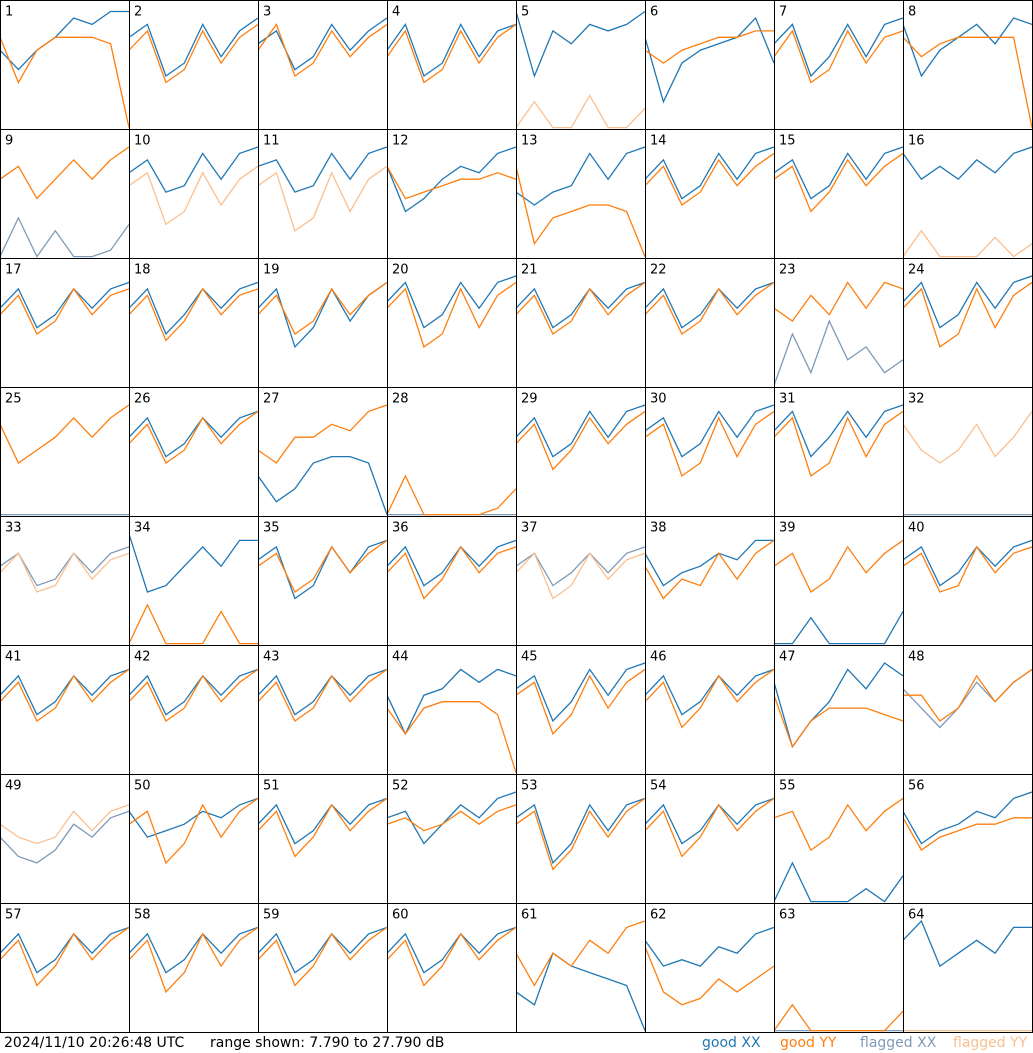  What do you see at coordinates (13, 786) in the screenshot?
I see `panel-number: 49` at bounding box center [13, 786].